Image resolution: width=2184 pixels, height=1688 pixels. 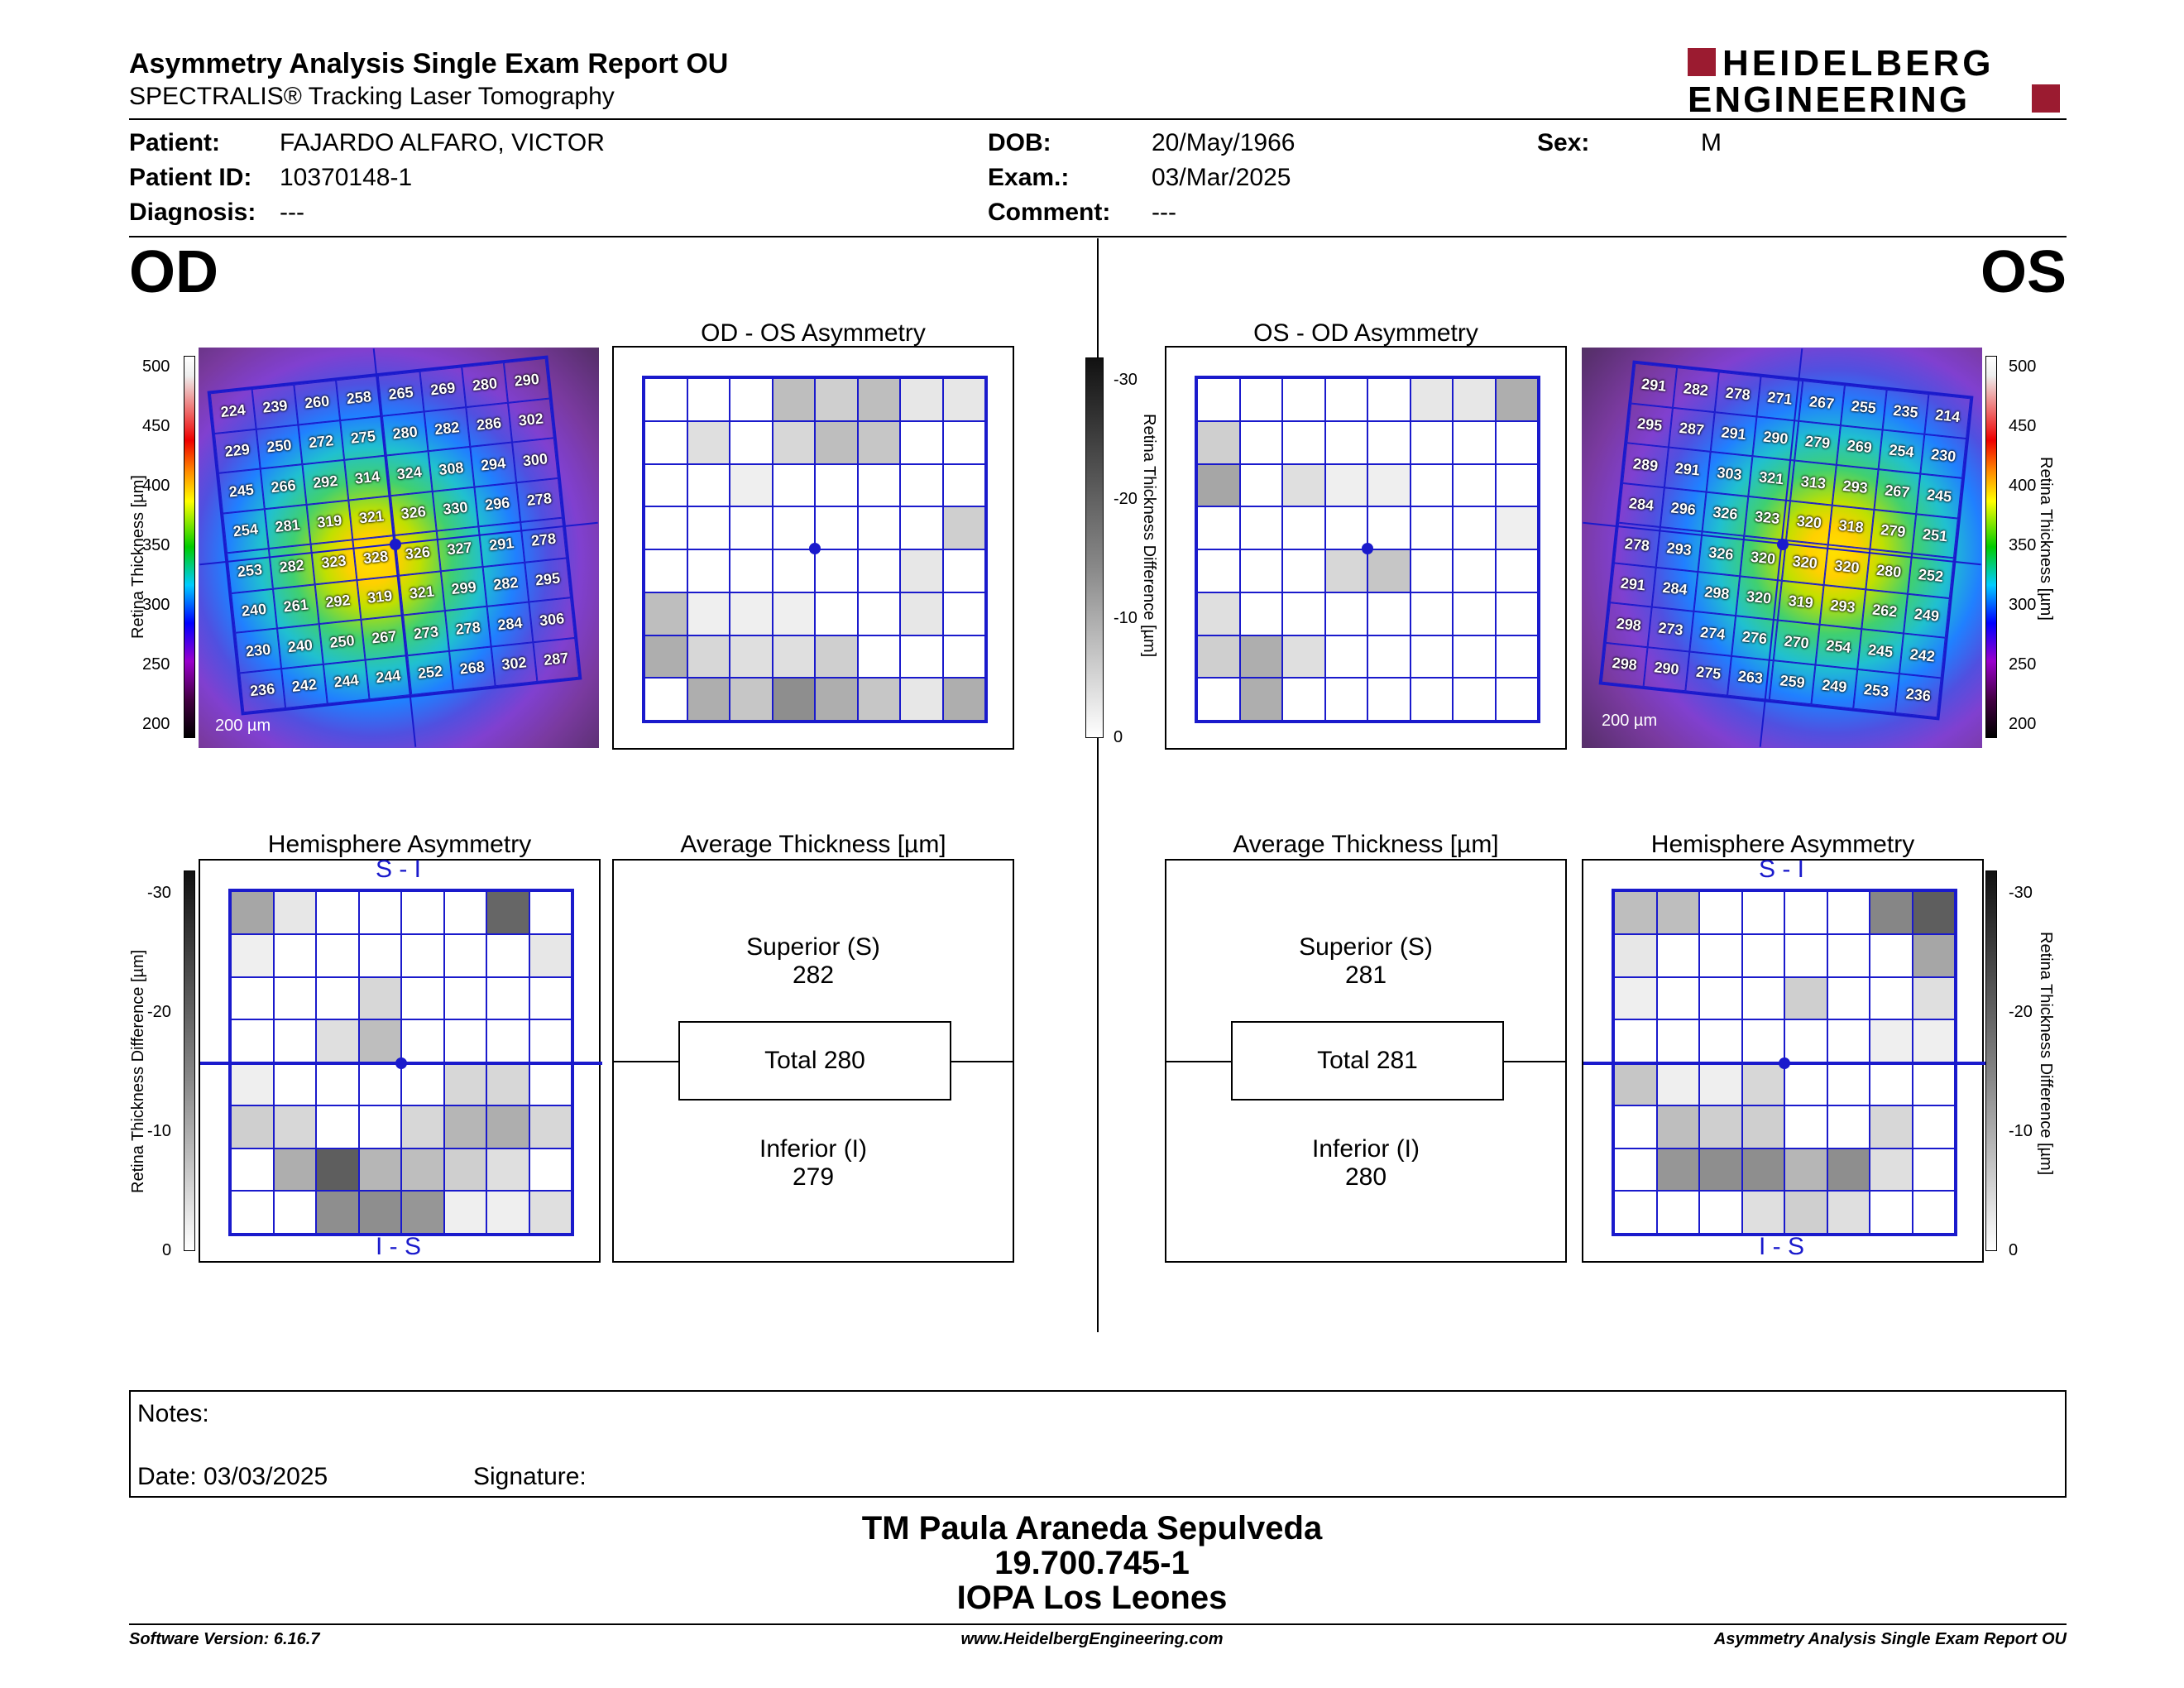 What do you see at coordinates (384, 637) in the screenshot?
I see `thickness-cell: 267` at bounding box center [384, 637].